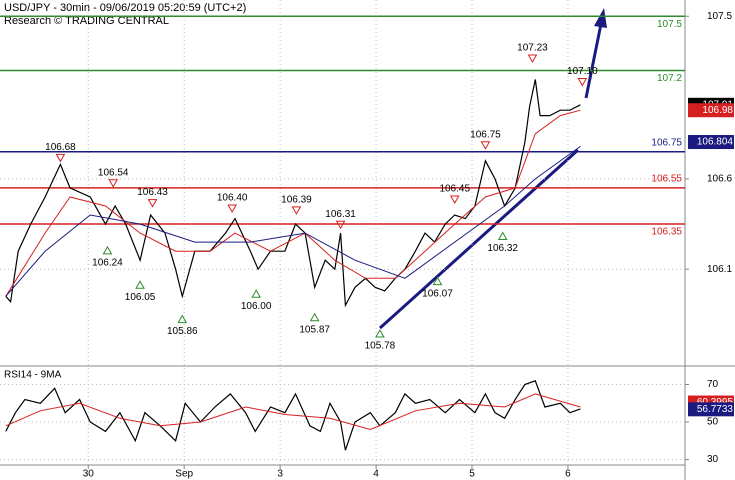 The height and width of the screenshot is (480, 735). Describe the element at coordinates (666, 142) in the screenshot. I see `level-label: 106.75` at that location.